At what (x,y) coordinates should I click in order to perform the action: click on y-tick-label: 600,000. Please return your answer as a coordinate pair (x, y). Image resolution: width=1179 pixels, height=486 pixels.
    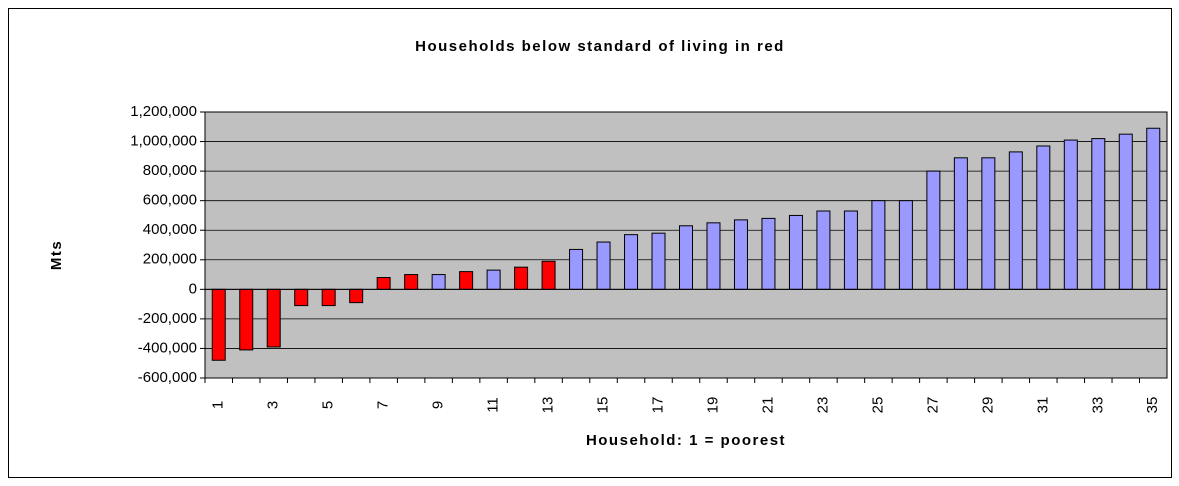
    Looking at the image, I should click on (170, 200).